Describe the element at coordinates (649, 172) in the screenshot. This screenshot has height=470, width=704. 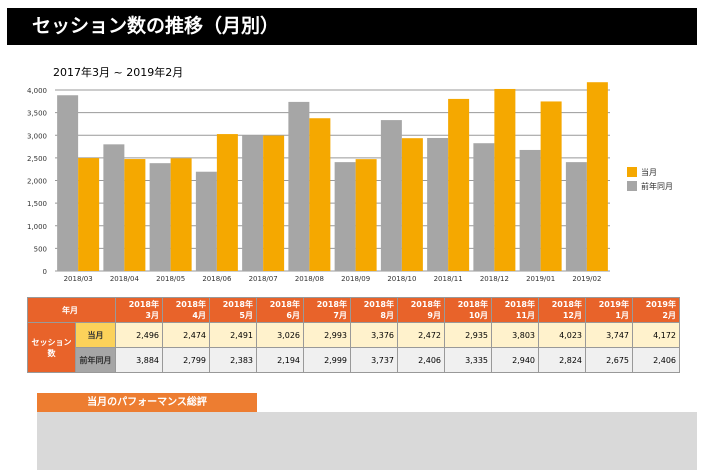
I see `legend-label: 当月` at that location.